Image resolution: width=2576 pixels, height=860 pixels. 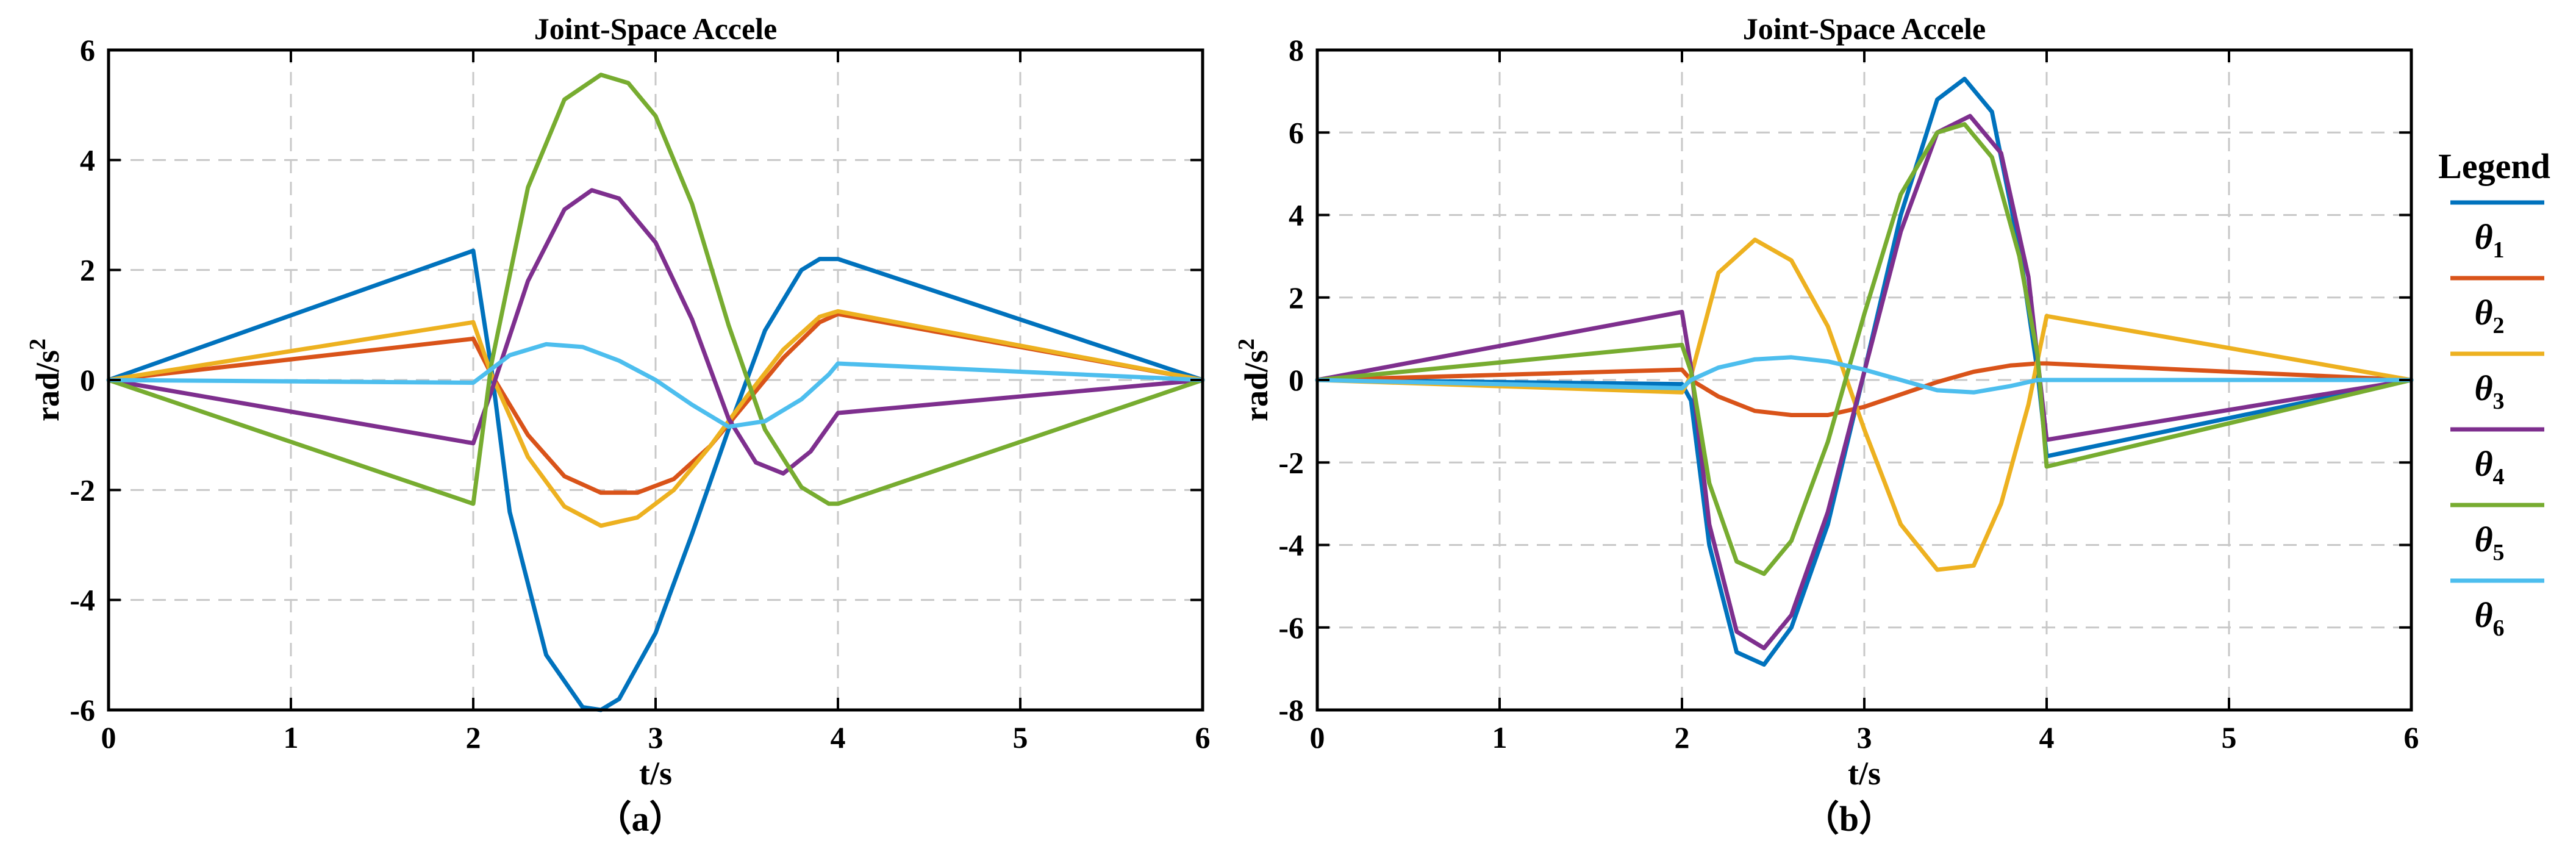 I want to click on y-tick-label: 8, so click(x=1296, y=50).